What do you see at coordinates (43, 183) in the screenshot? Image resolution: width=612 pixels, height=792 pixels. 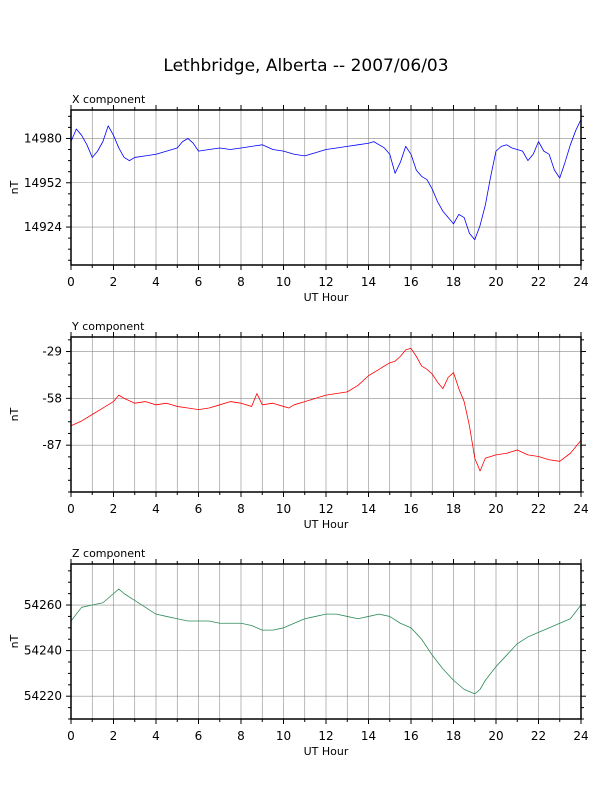 I see `y-tick-label: 14952` at bounding box center [43, 183].